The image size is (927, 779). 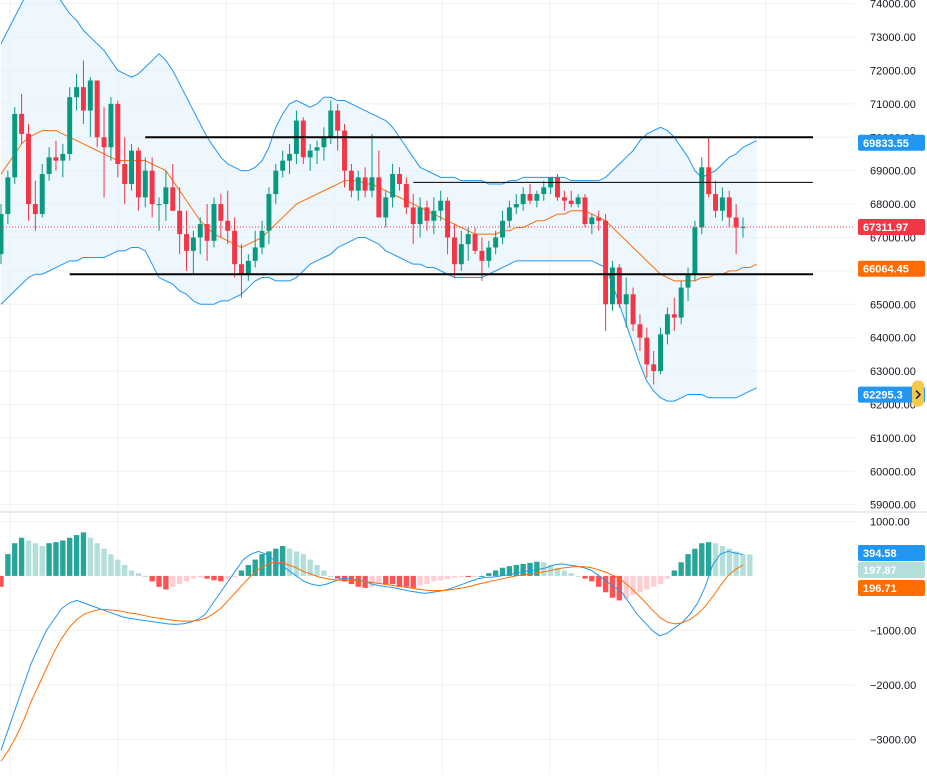 What do you see at coordinates (890, 522) in the screenshot?
I see `macd-axis-tick-label: 1000.00` at bounding box center [890, 522].